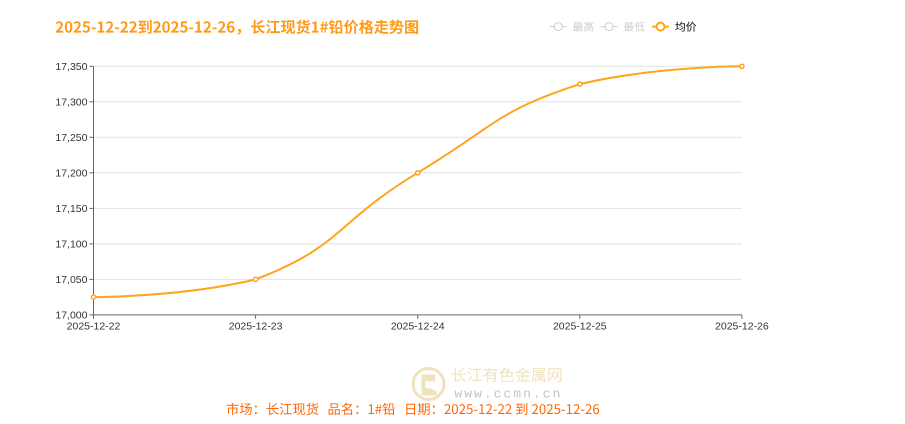  I want to click on svg-text: 2025-12-26, so click(742, 327).